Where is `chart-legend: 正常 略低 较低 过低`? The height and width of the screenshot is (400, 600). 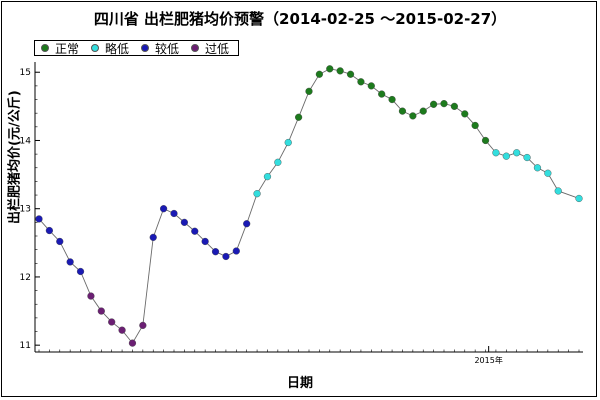 chart-legend: 正常 略低 较低 过低 is located at coordinates (136, 48).